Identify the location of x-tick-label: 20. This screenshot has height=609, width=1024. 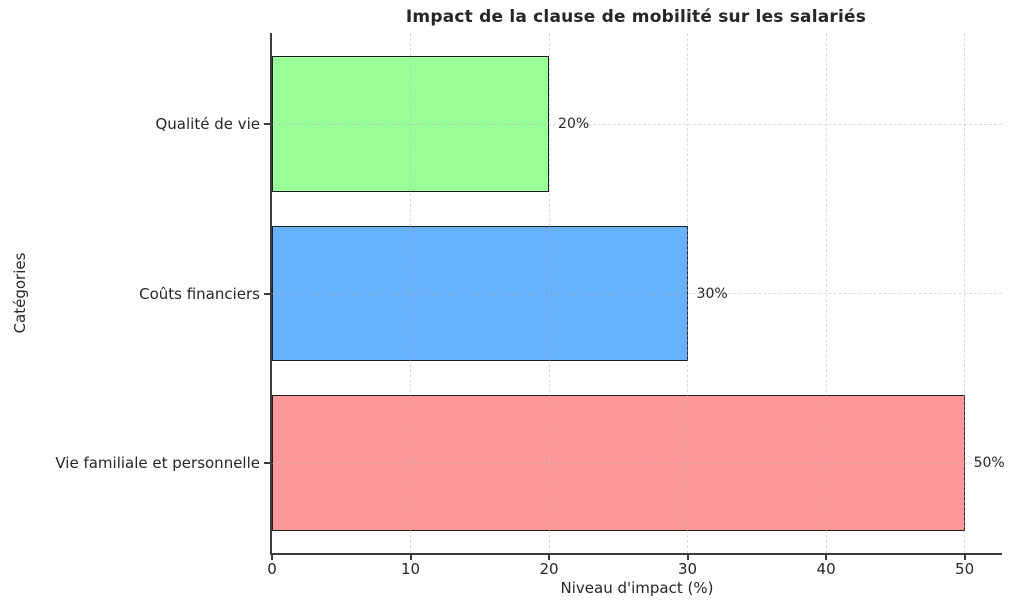
(549, 569).